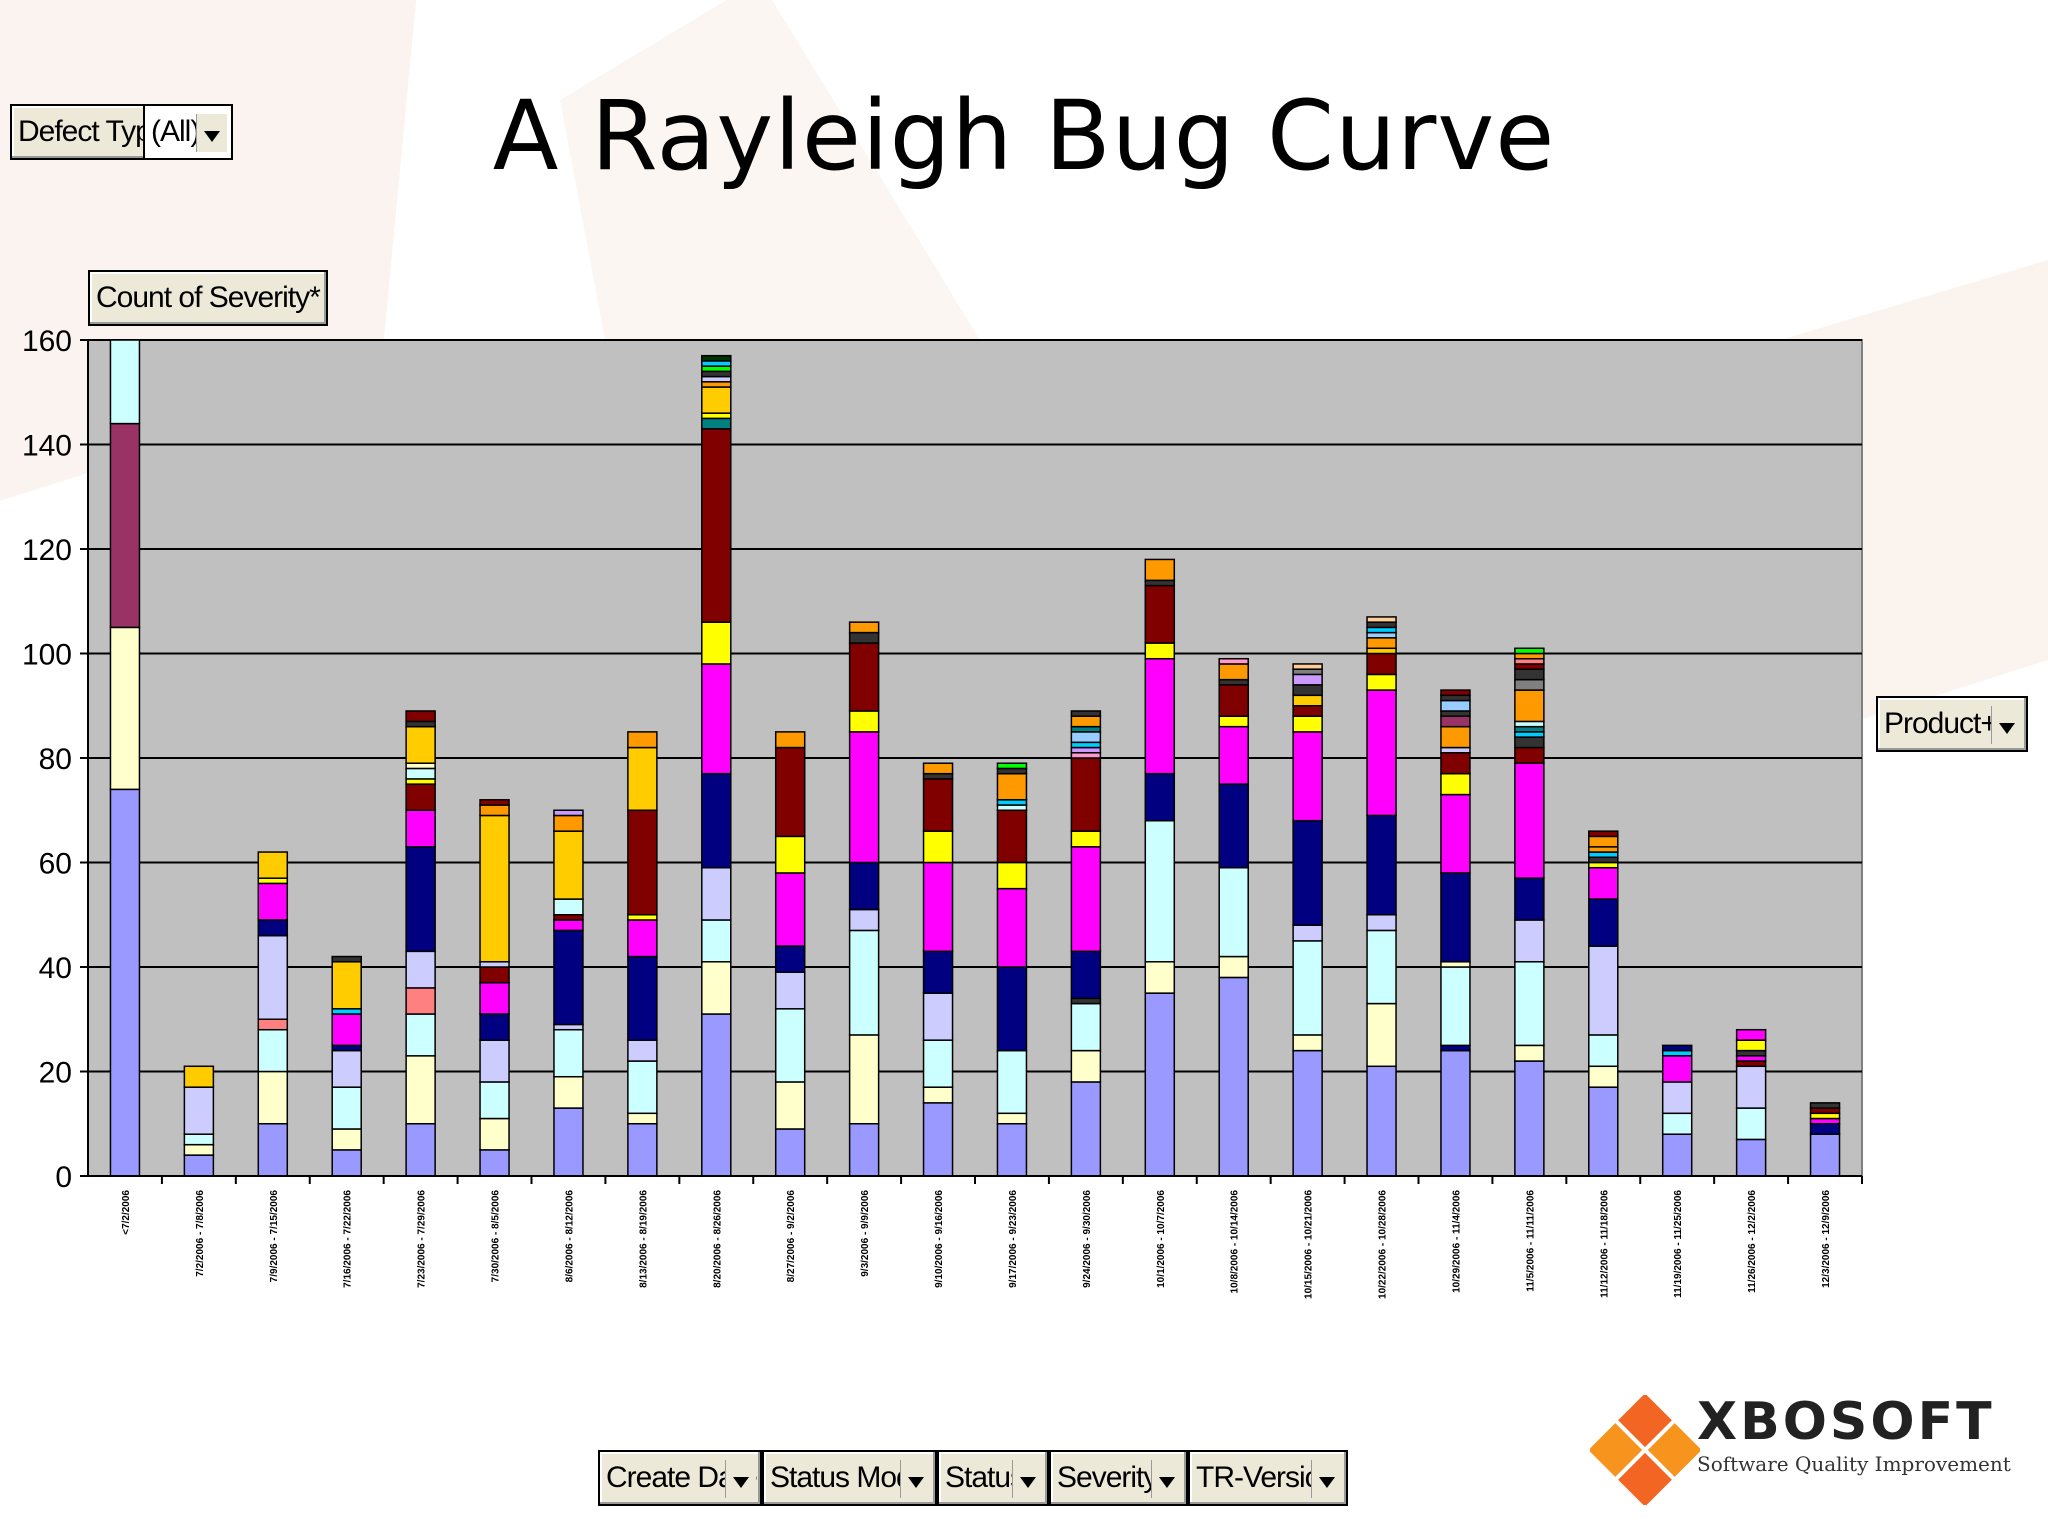  Describe the element at coordinates (1118, 1478) in the screenshot. I see `category-field-severity: Severity*` at that location.